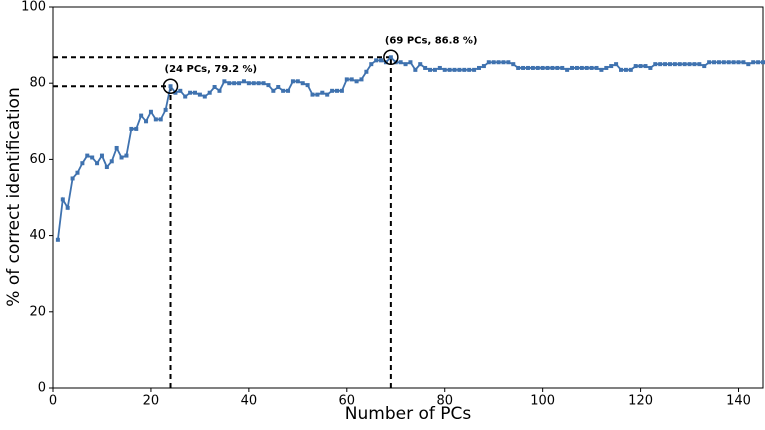 Image resolution: width=765 pixels, height=430 pixels. What do you see at coordinates (444, 401) in the screenshot?
I see `x-tick-label: 80` at bounding box center [444, 401].